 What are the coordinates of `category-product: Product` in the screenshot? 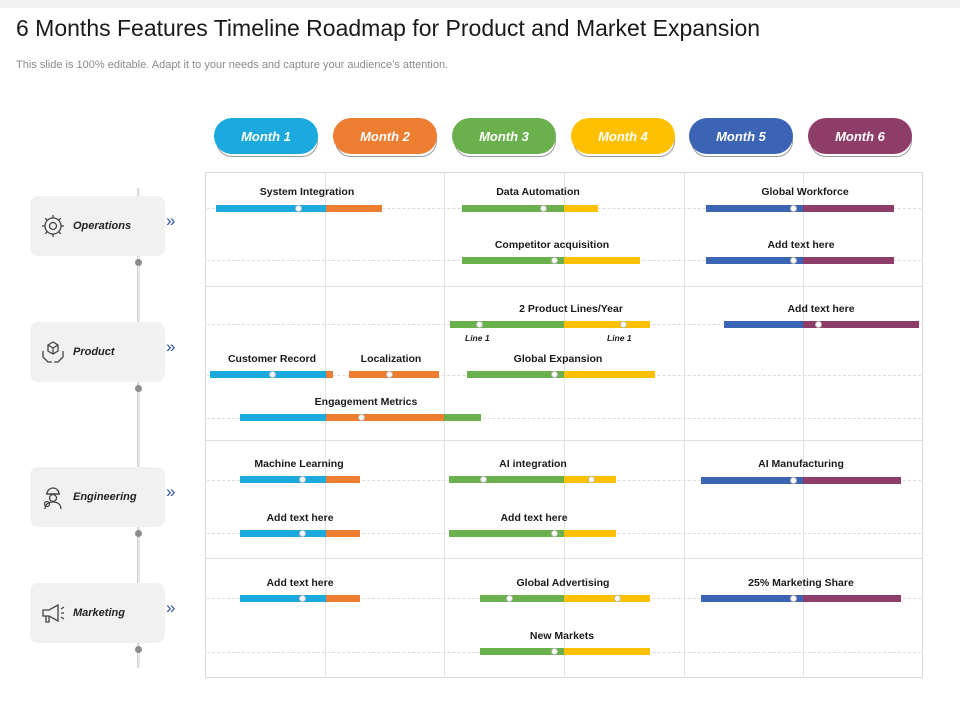 It's located at (97, 352).